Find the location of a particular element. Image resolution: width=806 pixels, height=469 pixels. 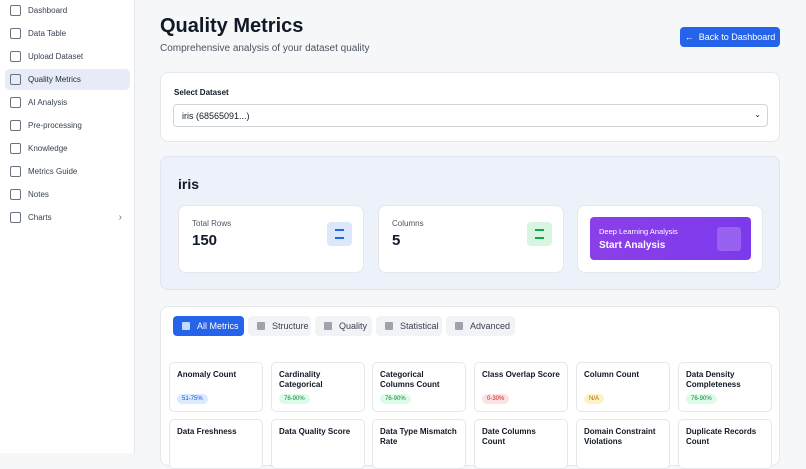

metric-name: Data Type Mismatch Rate is located at coordinates (418, 436).